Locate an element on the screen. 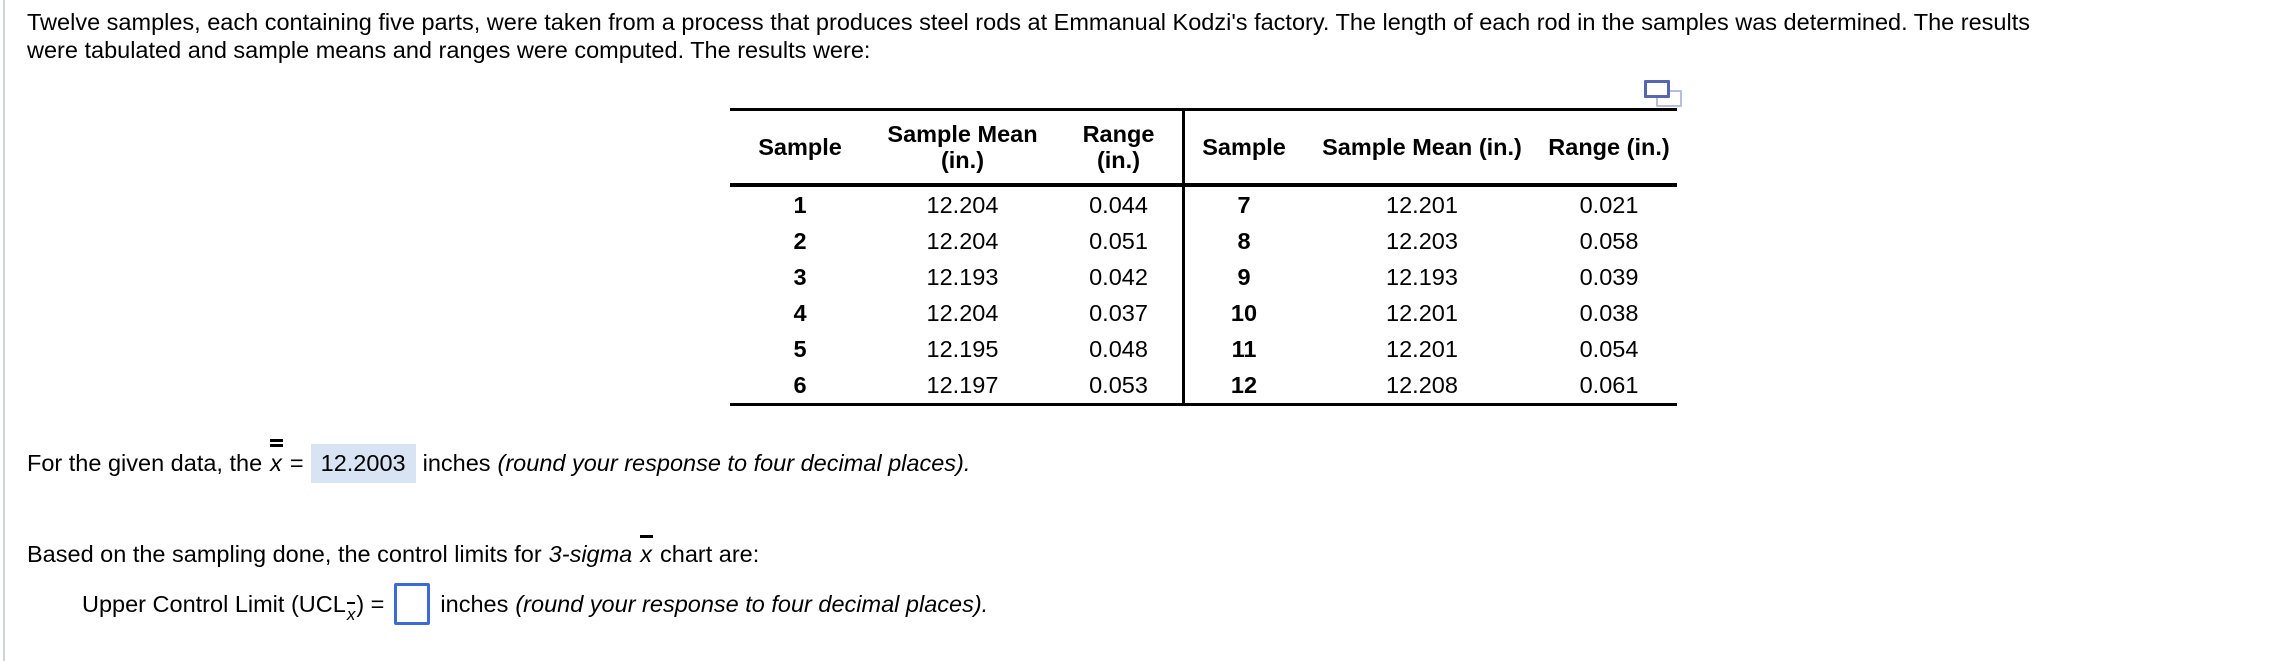 The image size is (2290, 661). ucl-answer-input is located at coordinates (412, 604).